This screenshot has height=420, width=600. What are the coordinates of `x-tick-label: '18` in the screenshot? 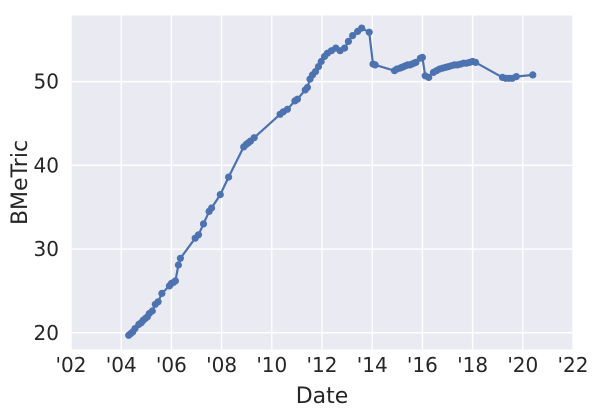 It's located at (472, 365).